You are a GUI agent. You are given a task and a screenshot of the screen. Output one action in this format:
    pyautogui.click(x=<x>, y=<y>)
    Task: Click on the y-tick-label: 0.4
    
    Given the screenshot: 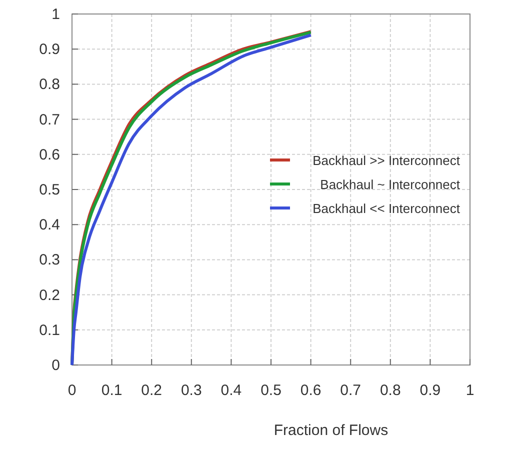 What is the action you would take?
    pyautogui.click(x=49, y=225)
    